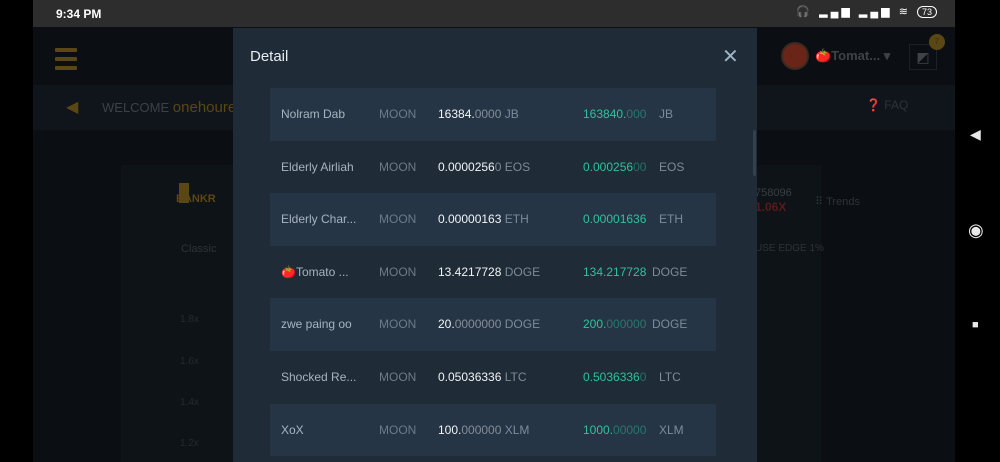 The width and height of the screenshot is (1000, 462). What do you see at coordinates (819, 202) in the screenshot?
I see `grid-icon: ⠿` at bounding box center [819, 202].